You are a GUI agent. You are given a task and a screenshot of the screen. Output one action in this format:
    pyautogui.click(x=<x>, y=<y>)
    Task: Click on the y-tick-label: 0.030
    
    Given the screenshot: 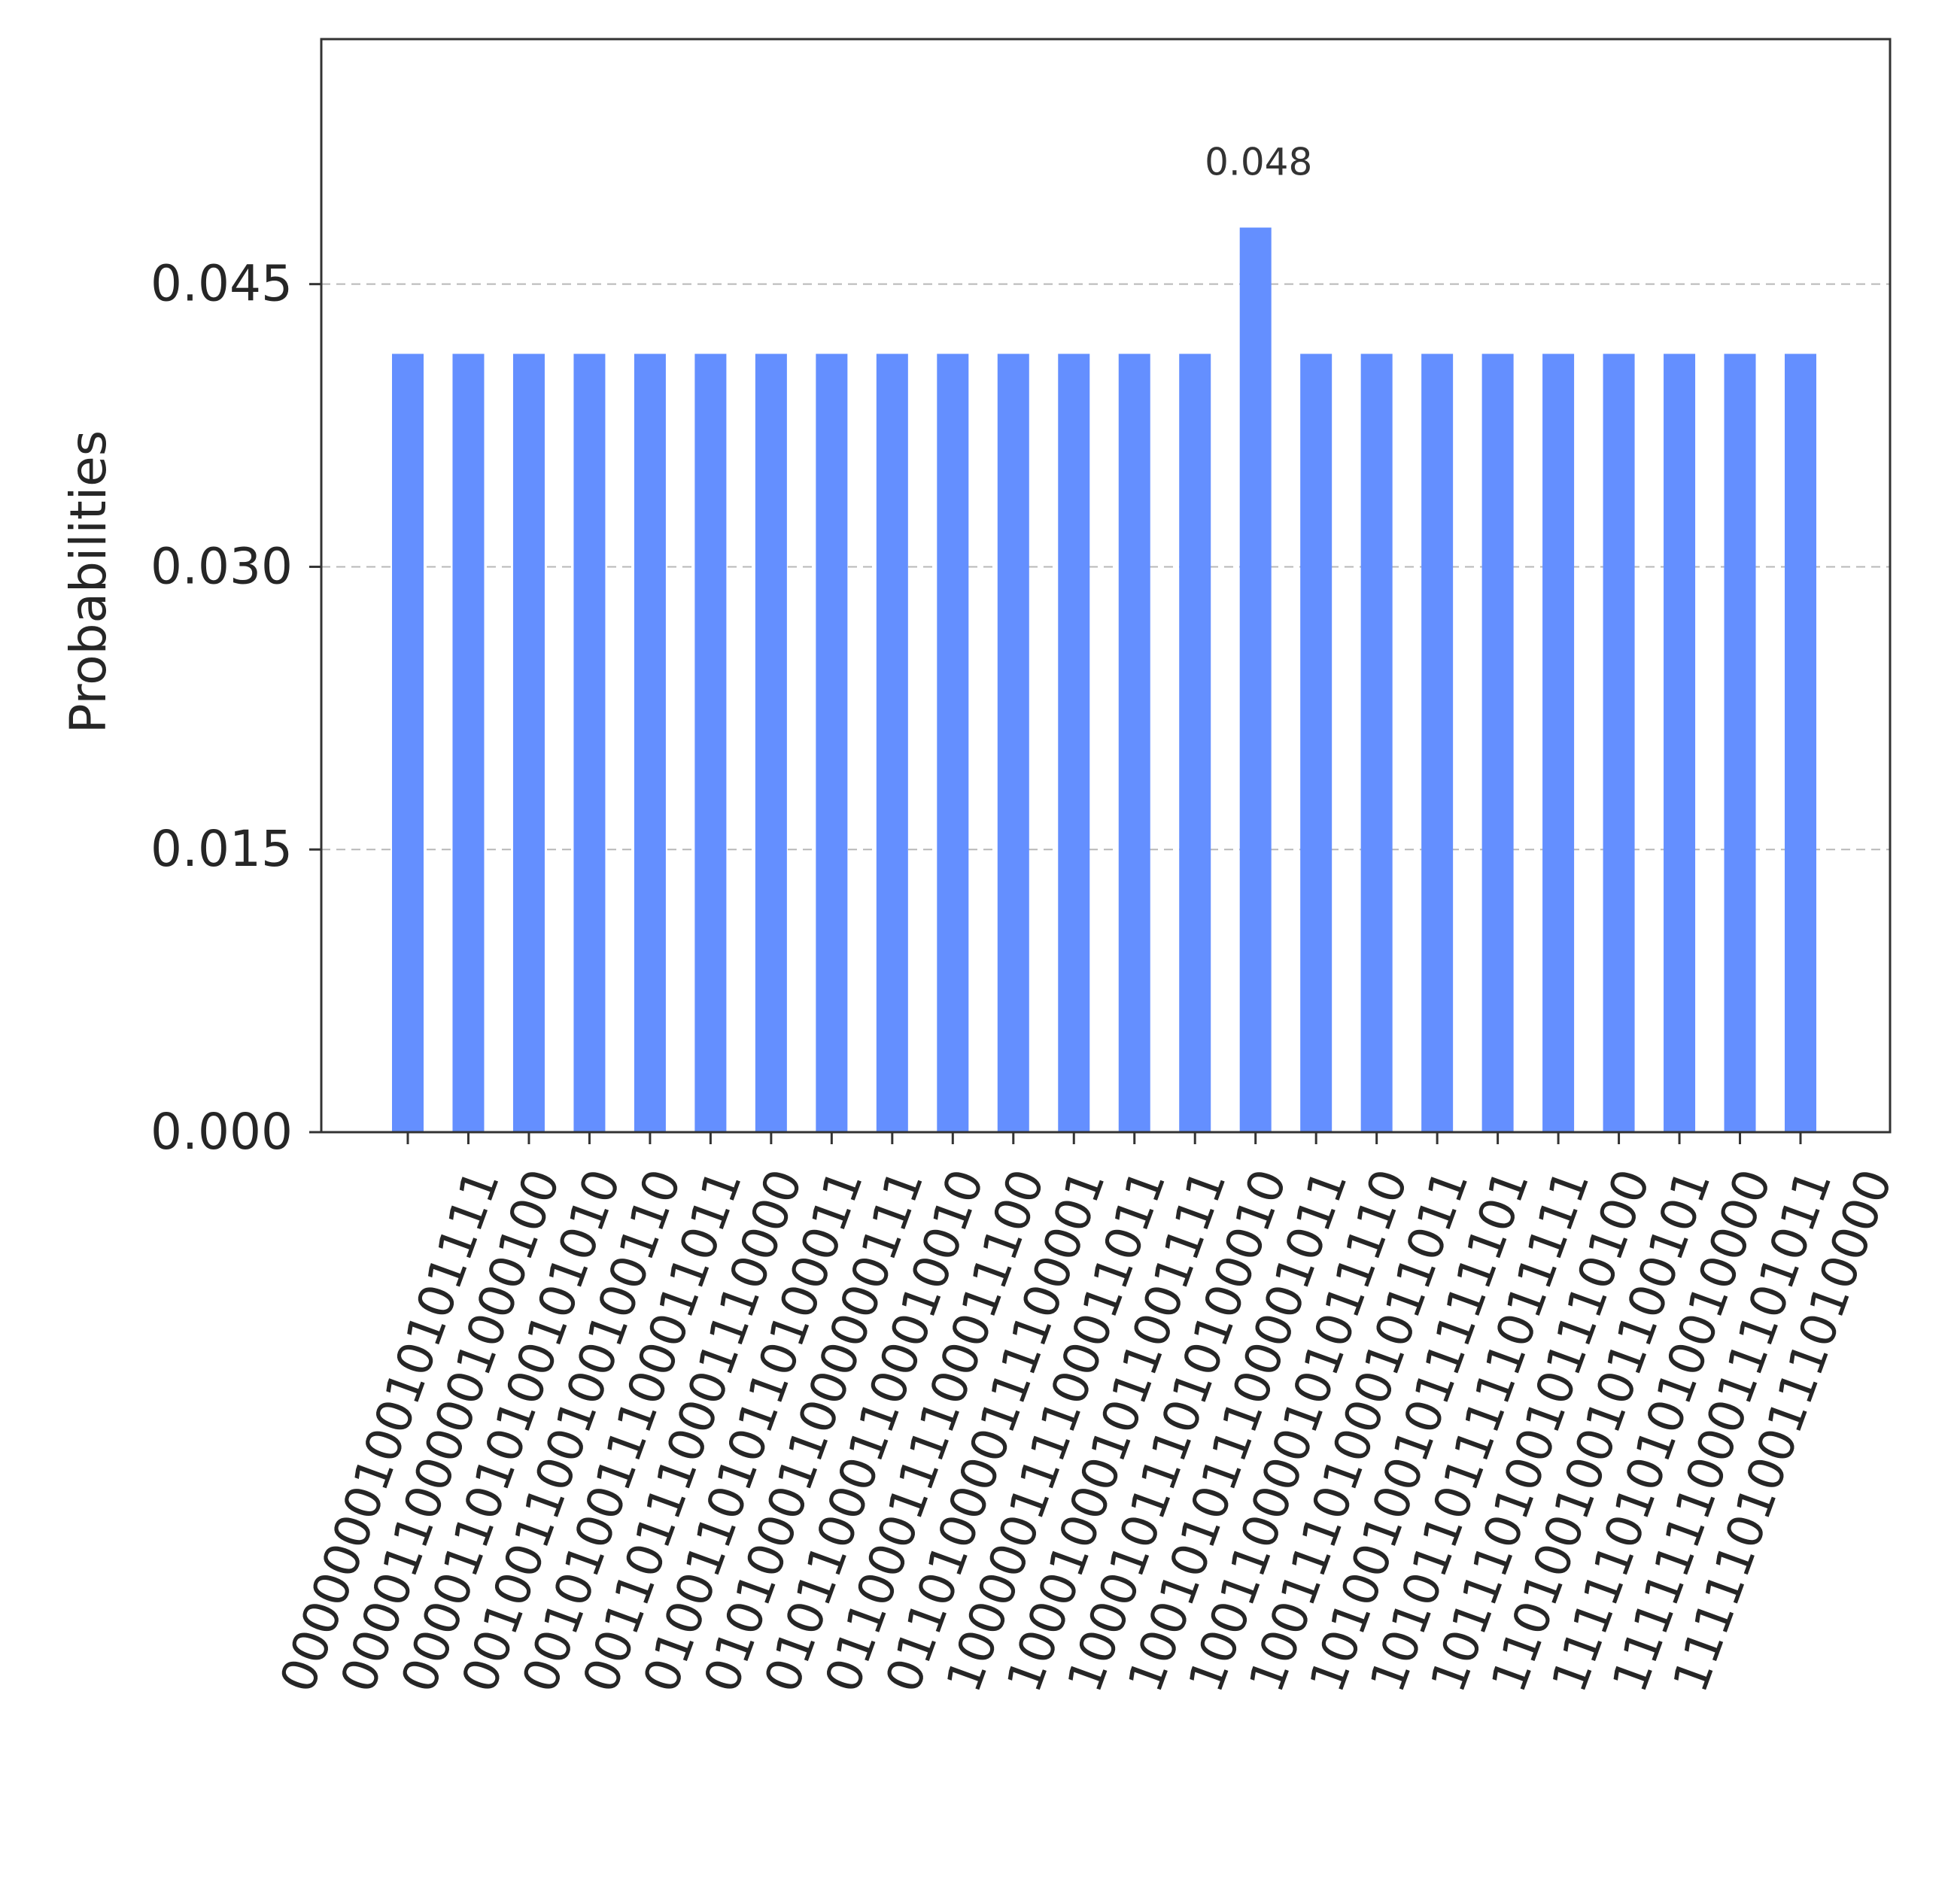 What is the action you would take?
    pyautogui.click(x=221, y=566)
    